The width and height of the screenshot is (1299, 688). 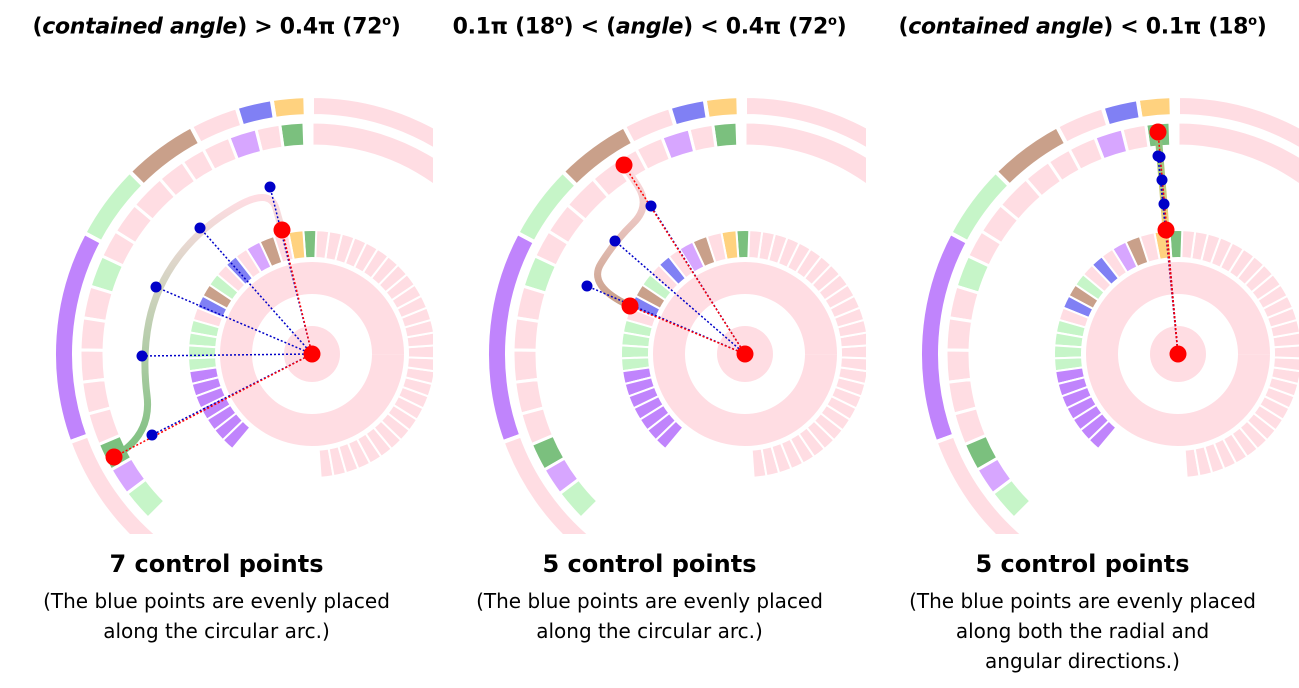 I want to click on panel-title: (contained angle) > 0.4π (72o), so click(x=216, y=27).